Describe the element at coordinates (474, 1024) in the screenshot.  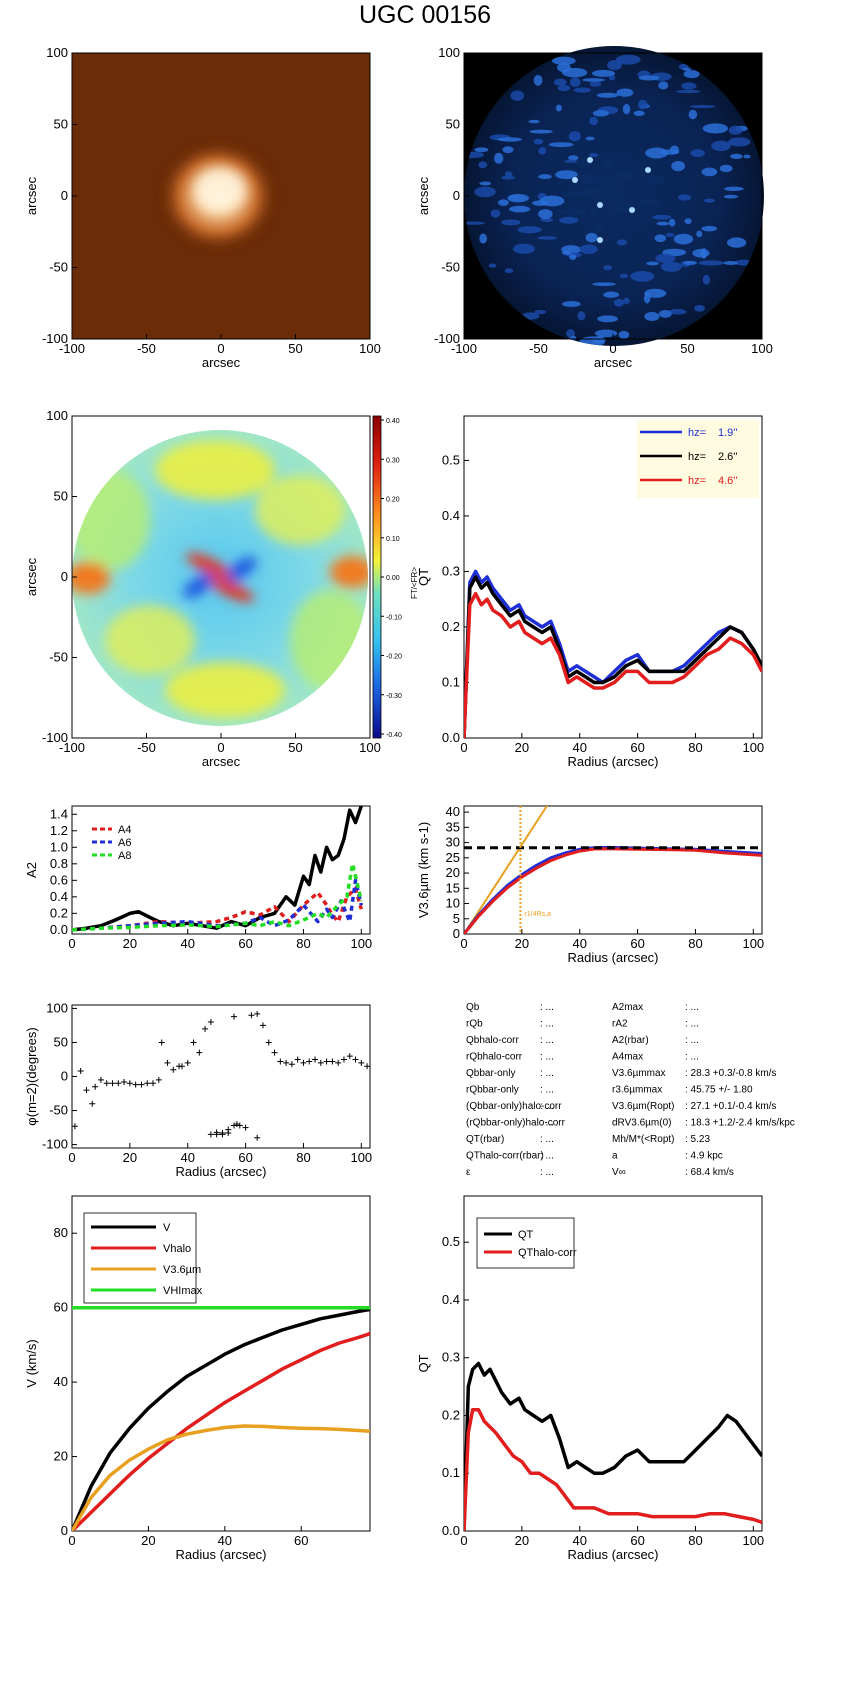
I see `param-label: rQb` at that location.